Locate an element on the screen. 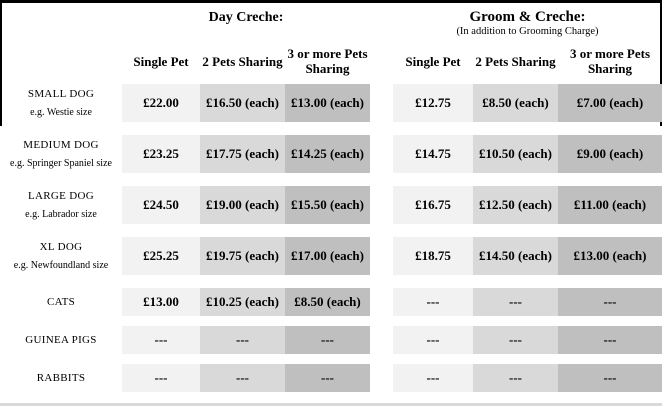 The height and width of the screenshot is (406, 662). row-label-large-dog: LARGE DOG e.g. Labrador size is located at coordinates (61, 205).